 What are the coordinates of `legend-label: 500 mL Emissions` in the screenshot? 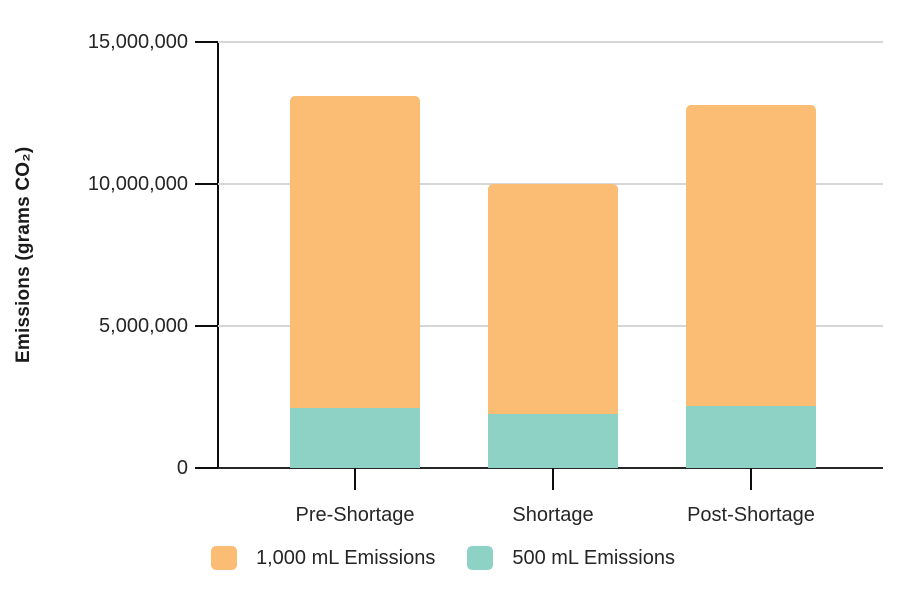 It's located at (593, 558).